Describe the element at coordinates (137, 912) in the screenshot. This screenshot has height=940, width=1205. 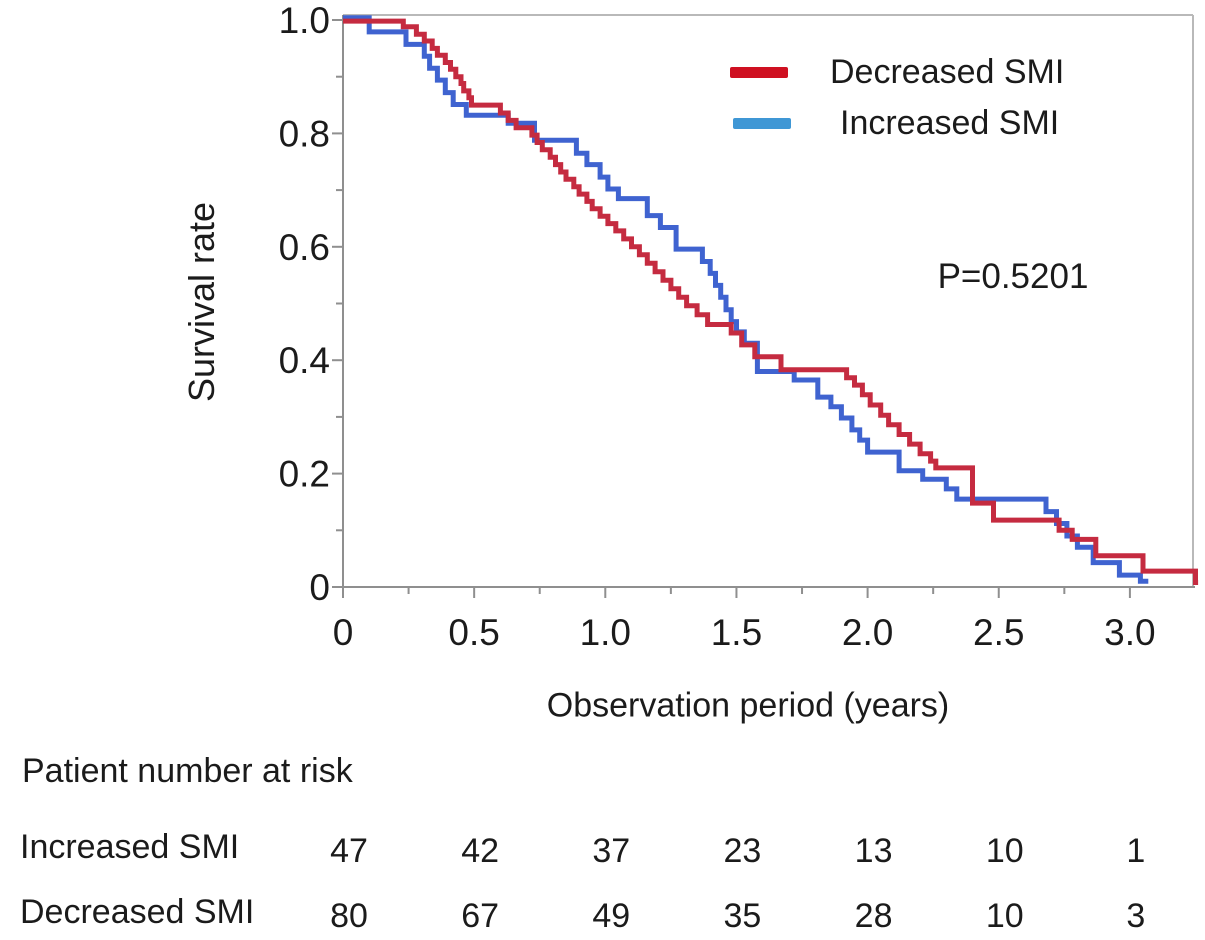
I see `risk-row-label-decreased: Decreased SMI` at that location.